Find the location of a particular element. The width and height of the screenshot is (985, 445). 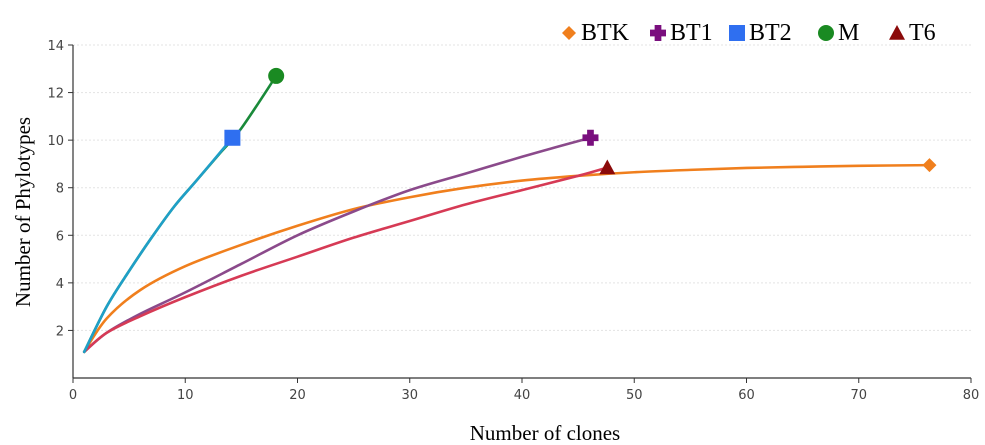

y-tick-label: 2 is located at coordinates (60, 331).